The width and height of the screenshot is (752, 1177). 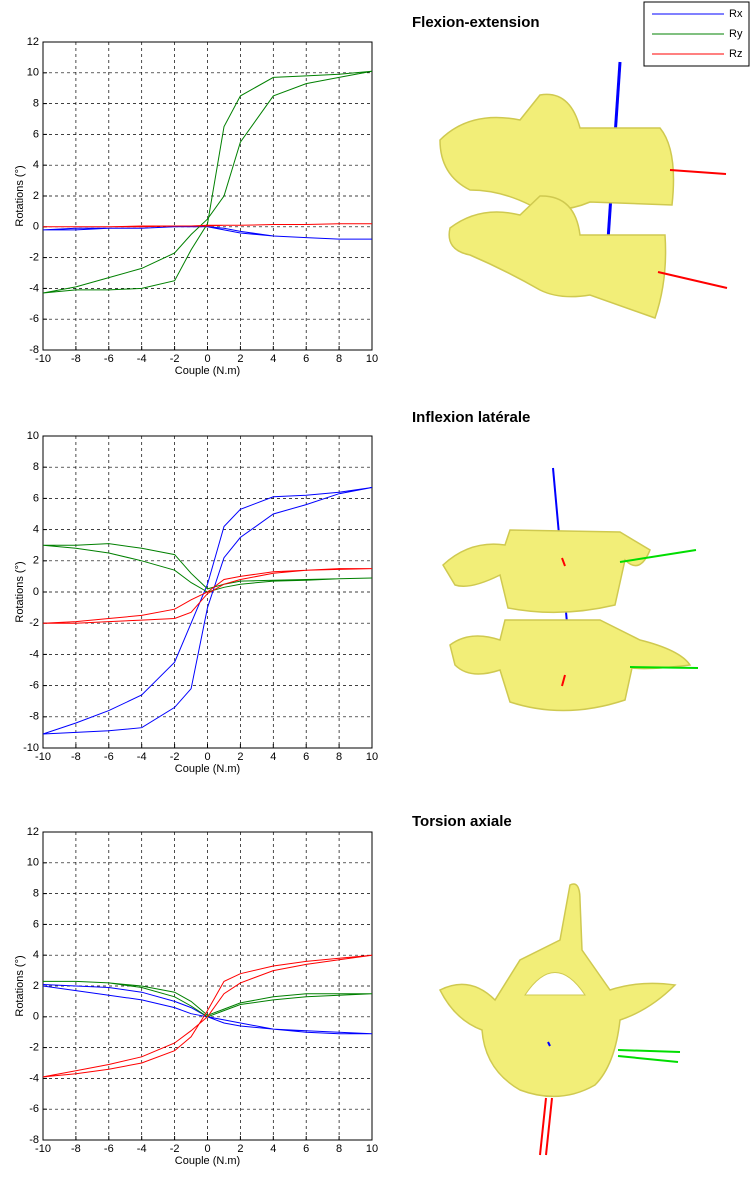 What do you see at coordinates (570, 589) in the screenshot?
I see `vertebra-lateral` at bounding box center [570, 589].